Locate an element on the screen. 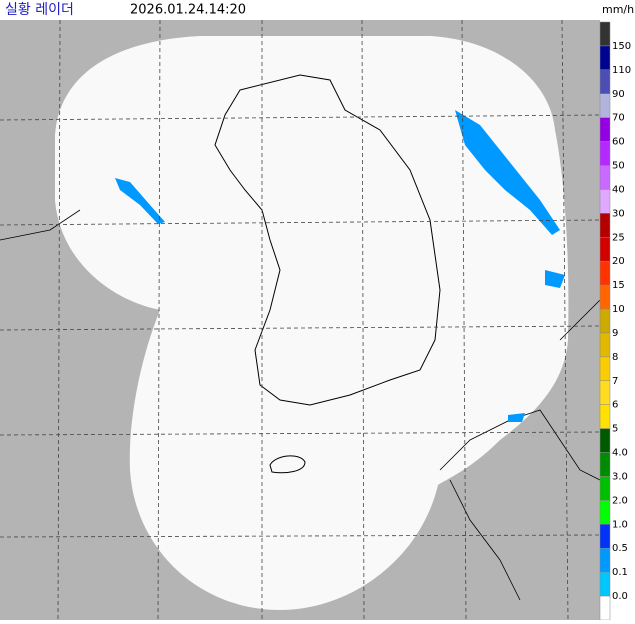 Image resolution: width=635 pixels, height=624 pixels. legend-label: 3.0 is located at coordinates (620, 476).